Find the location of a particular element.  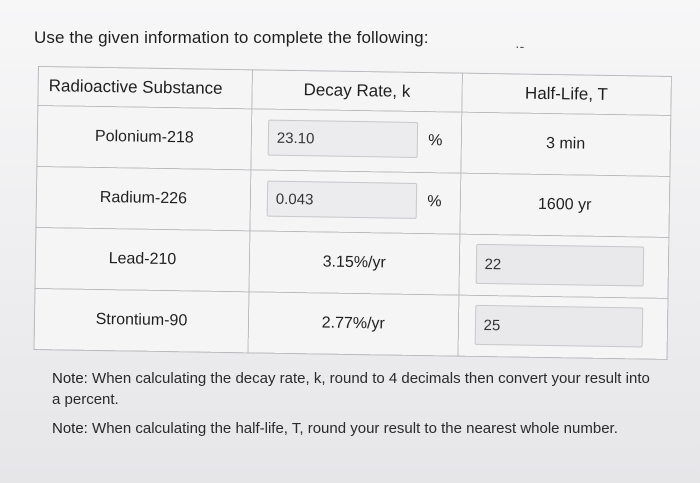

half-life-value: 1600 yr is located at coordinates (564, 204).